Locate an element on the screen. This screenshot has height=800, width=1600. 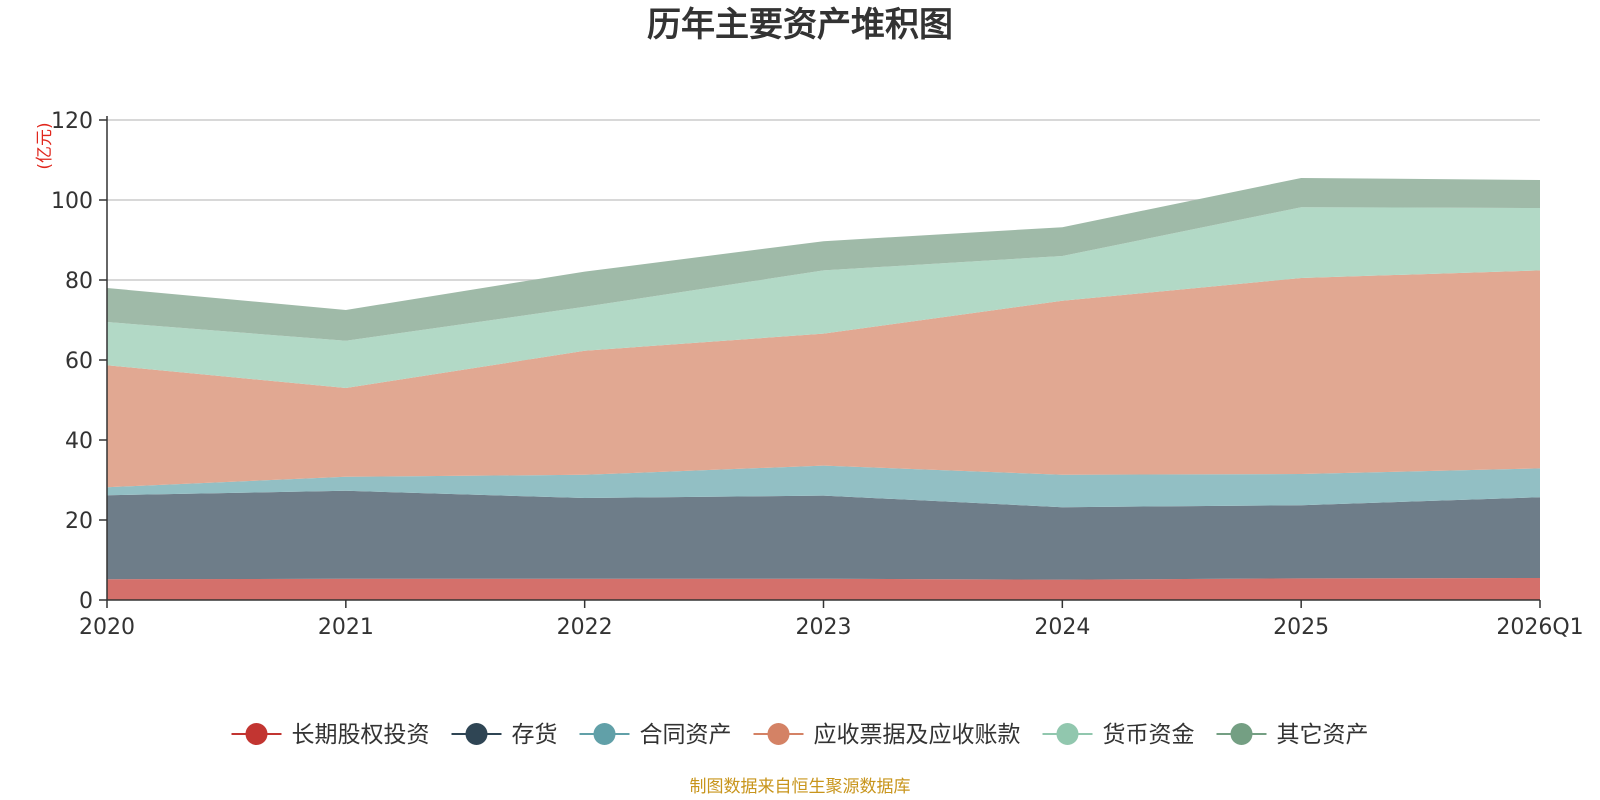
legend-label: 其它资产 is located at coordinates (1323, 735).